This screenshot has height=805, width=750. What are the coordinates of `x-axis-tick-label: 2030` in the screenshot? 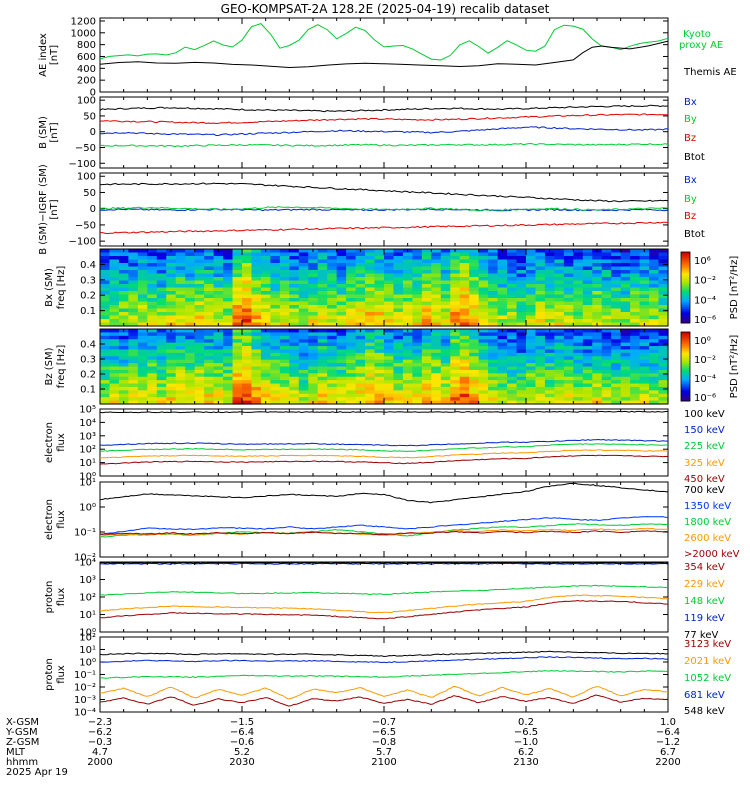 It's located at (241, 762).